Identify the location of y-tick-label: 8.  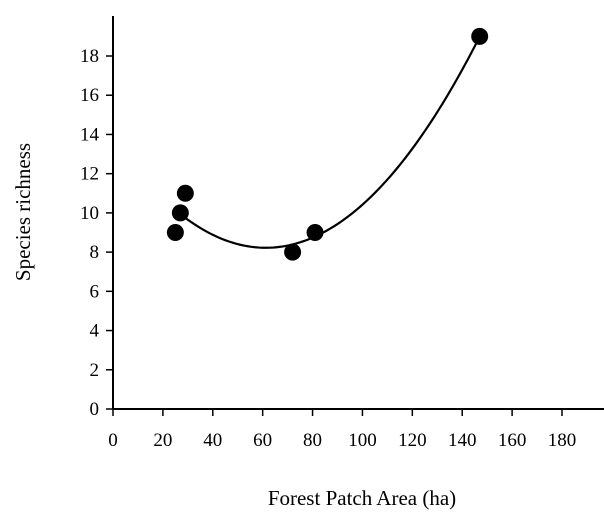
(95, 252).